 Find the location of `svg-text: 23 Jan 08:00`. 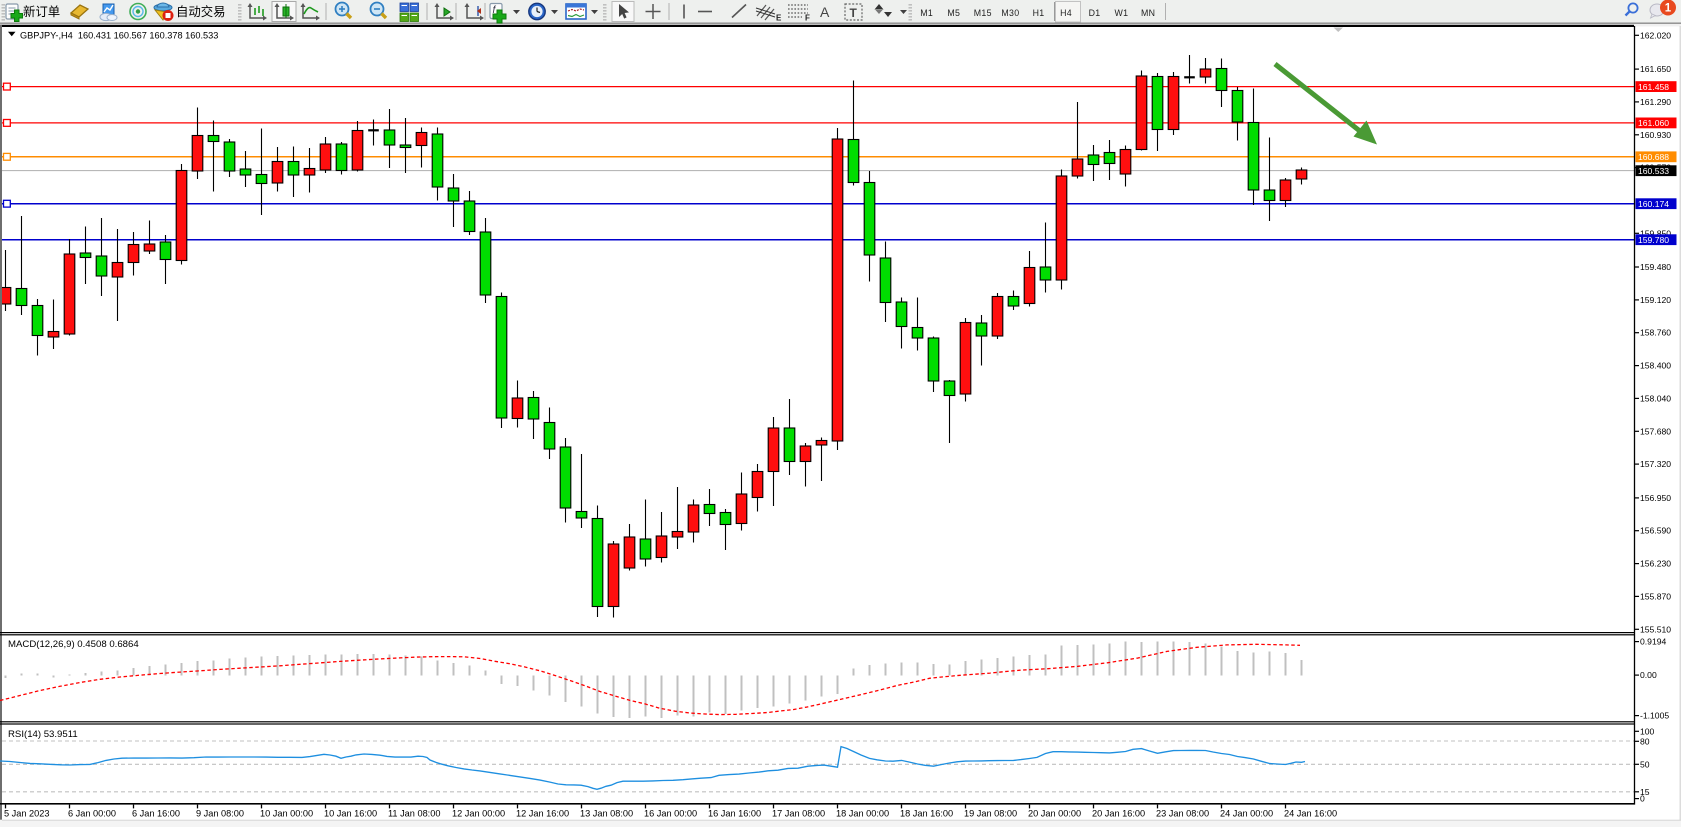

svg-text: 23 Jan 08:00 is located at coordinates (1182, 813).